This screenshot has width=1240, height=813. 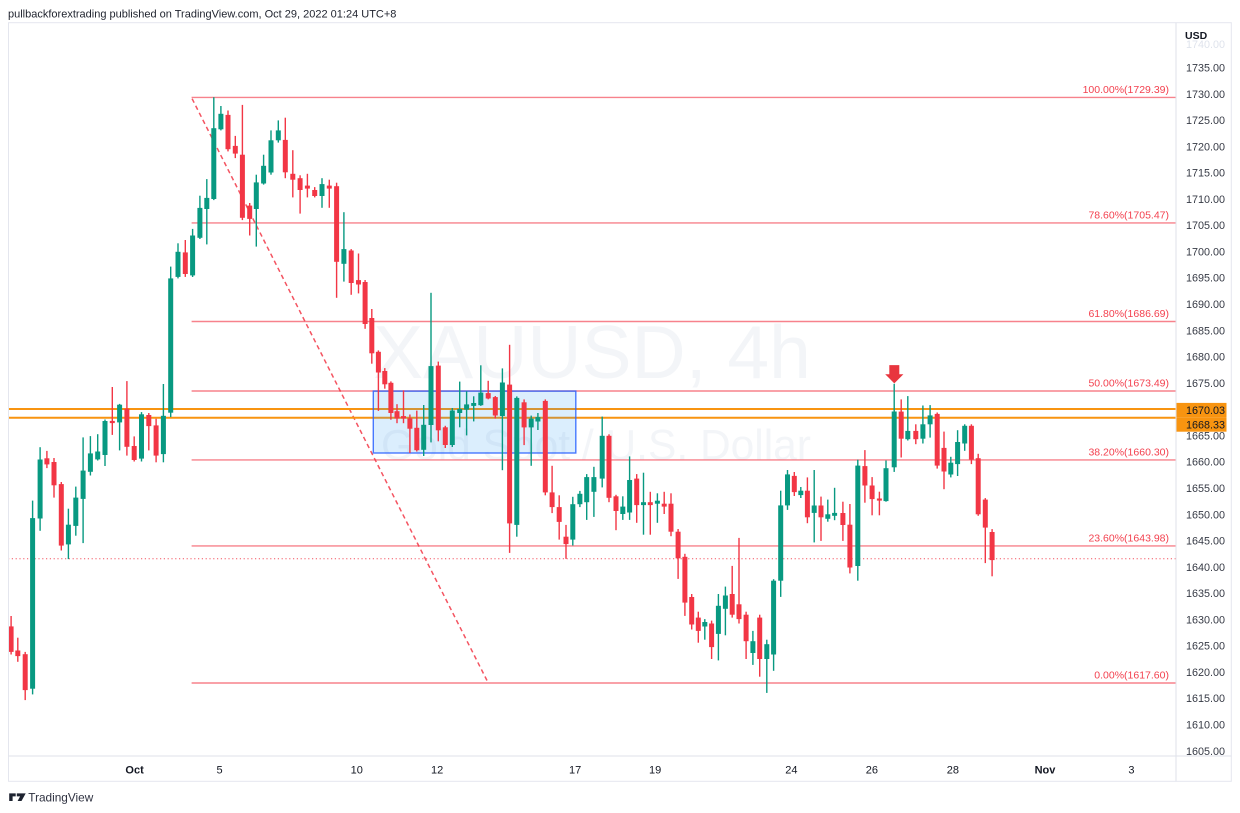 What do you see at coordinates (1128, 215) in the screenshot?
I see `svg-text: 78.60%(1705.47)` at bounding box center [1128, 215].